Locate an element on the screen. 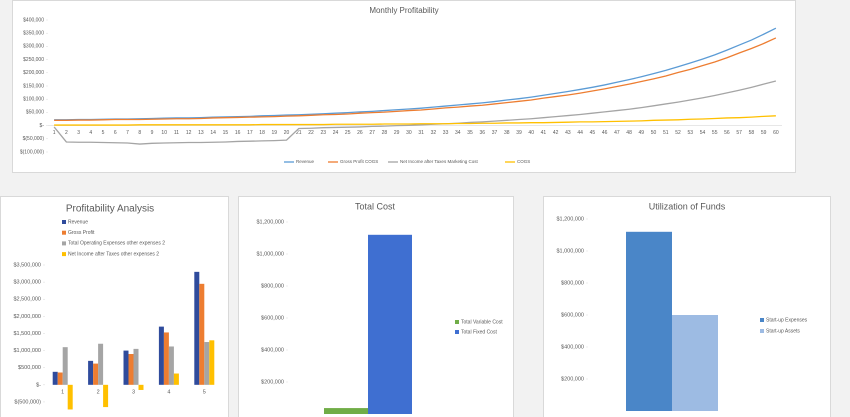 The width and height of the screenshot is (850, 417). y-tick-label: $3,000,000 is located at coordinates (27, 283).